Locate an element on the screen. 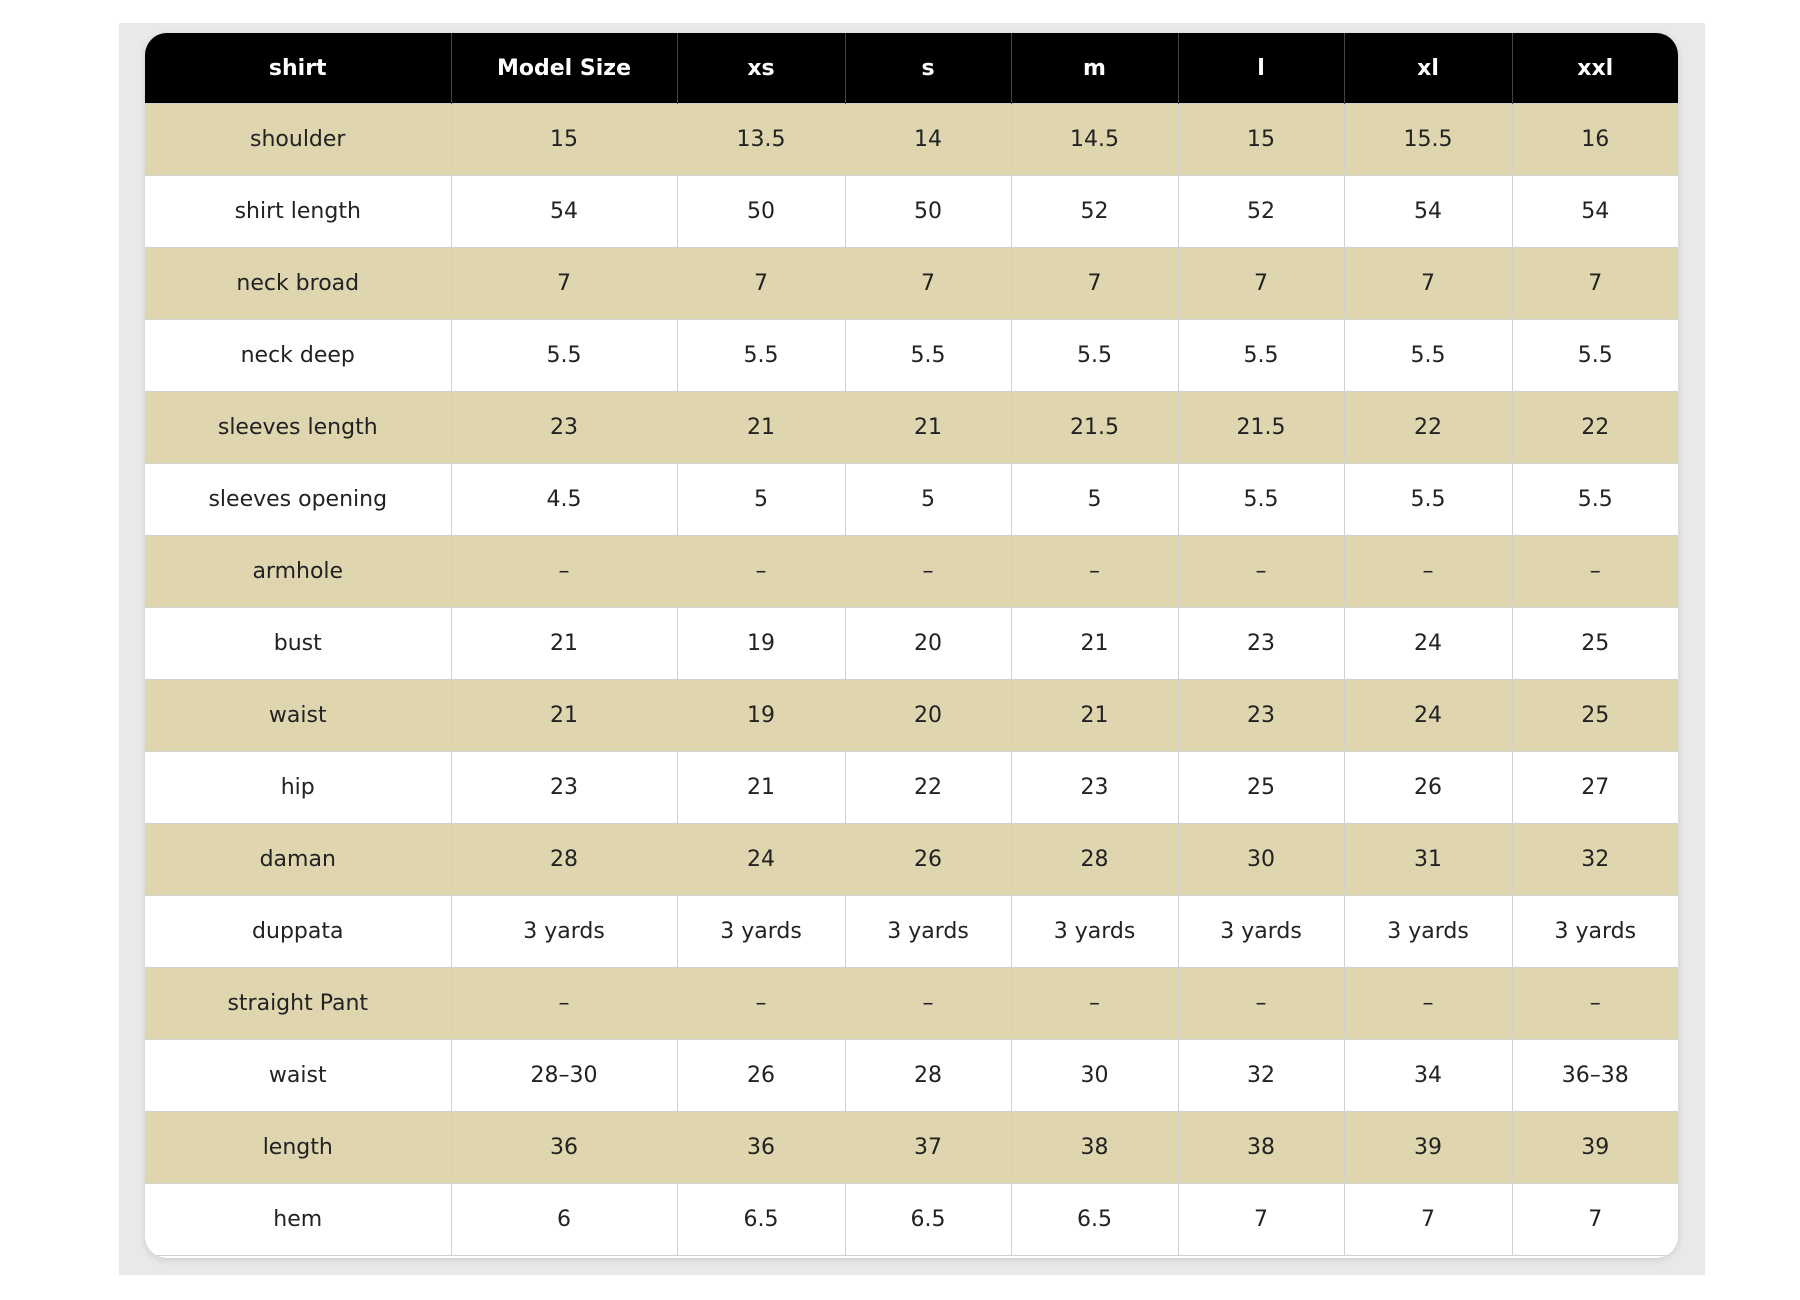 Image resolution: width=1800 pixels, height=1300 pixels. row-label: bust is located at coordinates (298, 643).